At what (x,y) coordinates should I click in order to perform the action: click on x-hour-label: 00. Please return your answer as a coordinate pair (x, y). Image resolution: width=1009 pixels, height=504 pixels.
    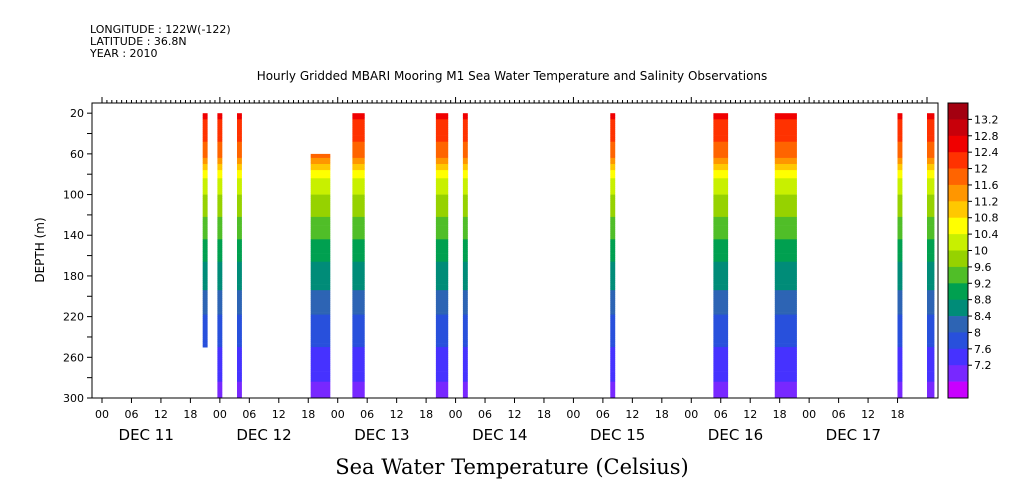
    Looking at the image, I should click on (102, 414).